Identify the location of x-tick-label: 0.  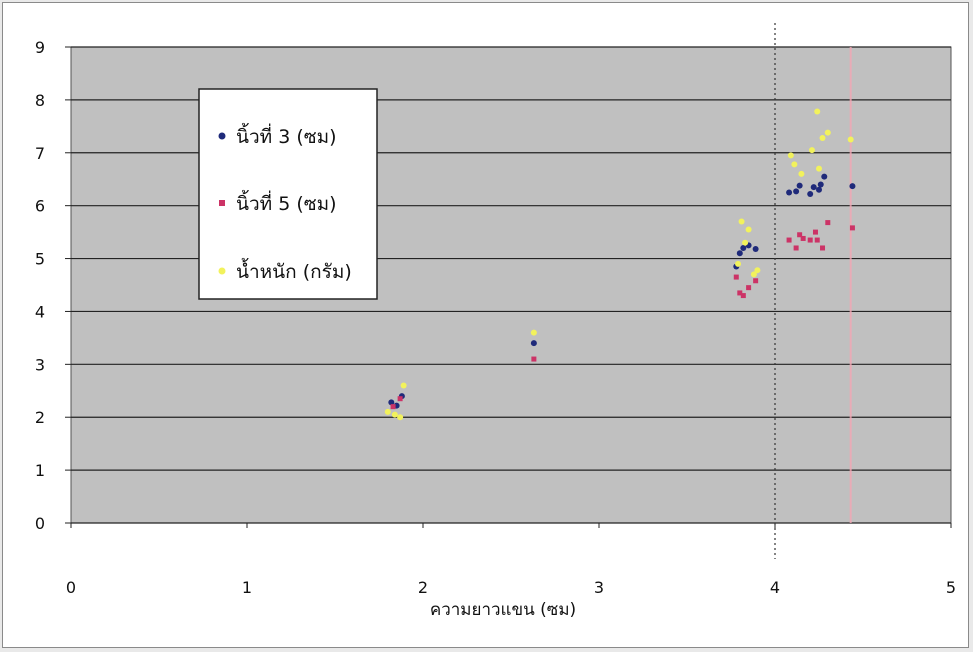
(71, 587).